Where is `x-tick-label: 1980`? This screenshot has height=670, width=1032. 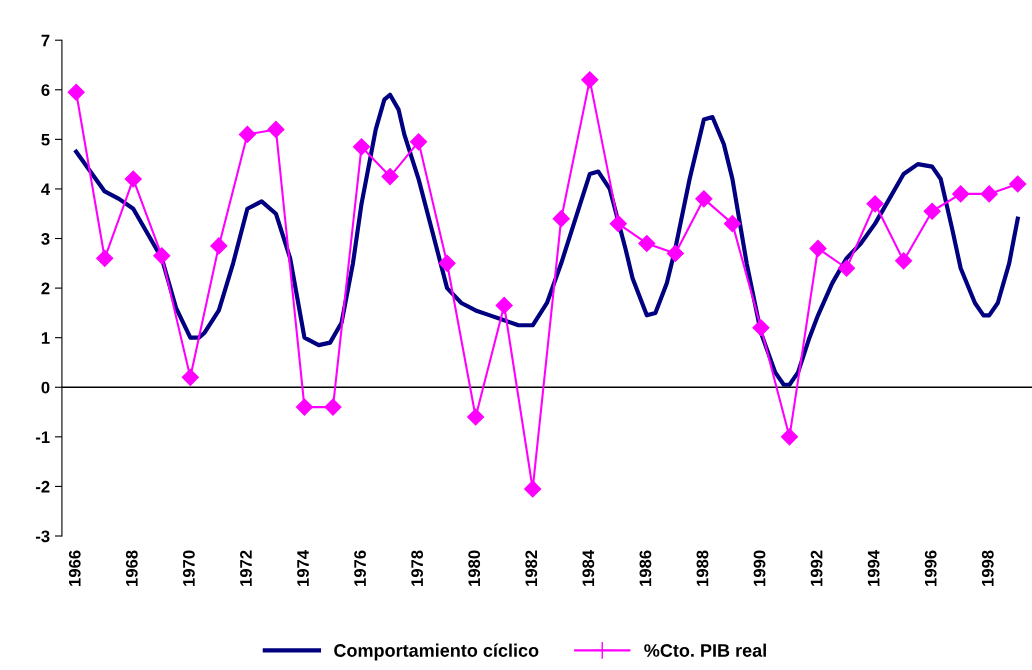 x-tick-label: 1980 is located at coordinates (474, 568).